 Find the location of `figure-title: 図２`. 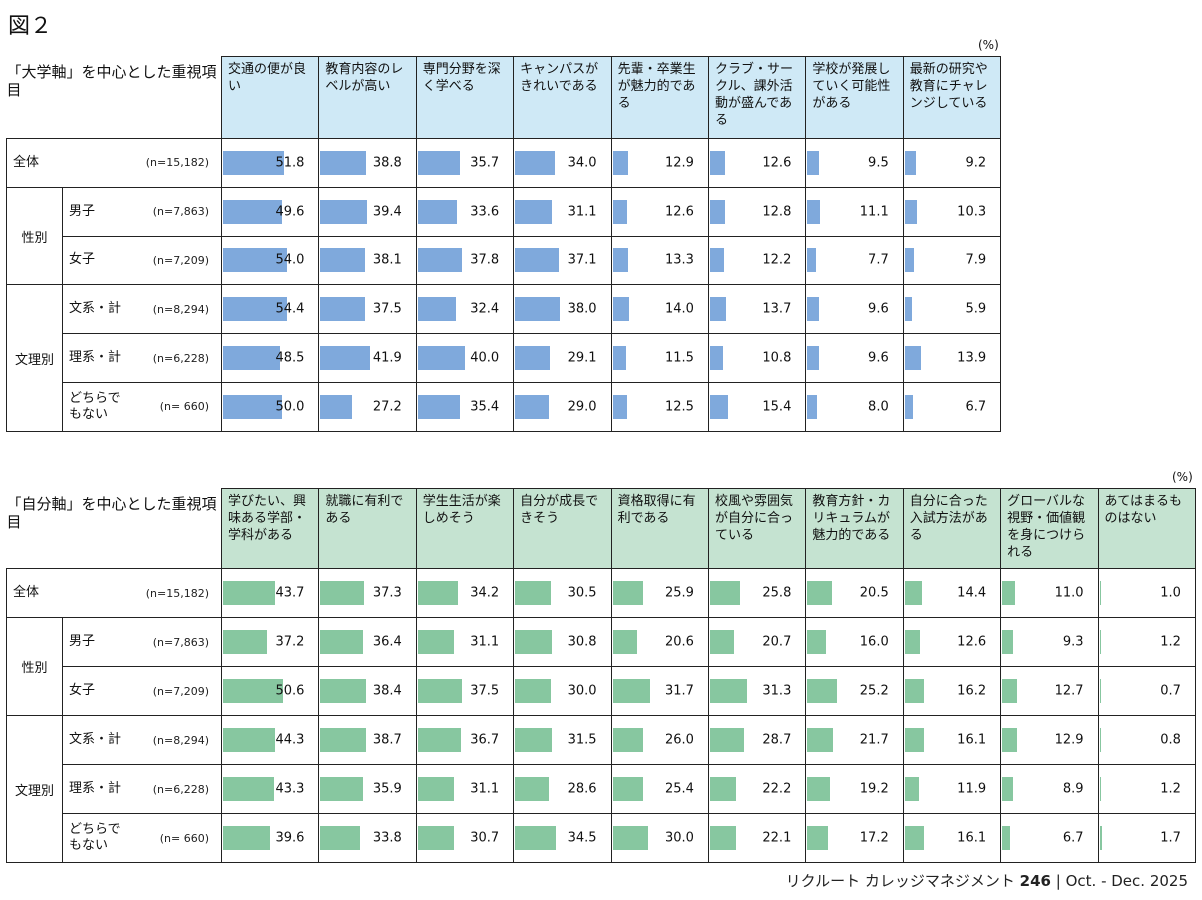

figure-title: 図２ is located at coordinates (30, 26).